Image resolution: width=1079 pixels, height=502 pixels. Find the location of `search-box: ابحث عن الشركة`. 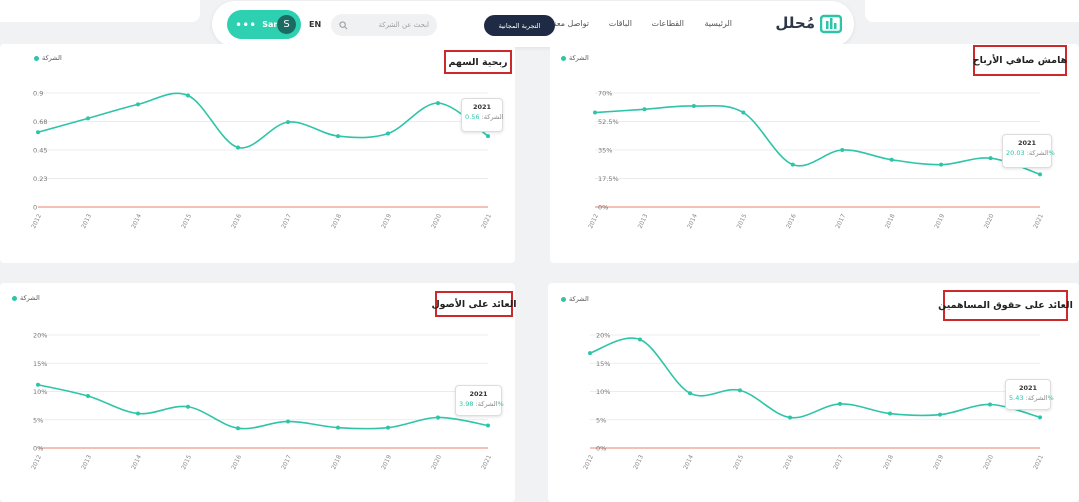

search-box: ابحث عن الشركة is located at coordinates (384, 25).